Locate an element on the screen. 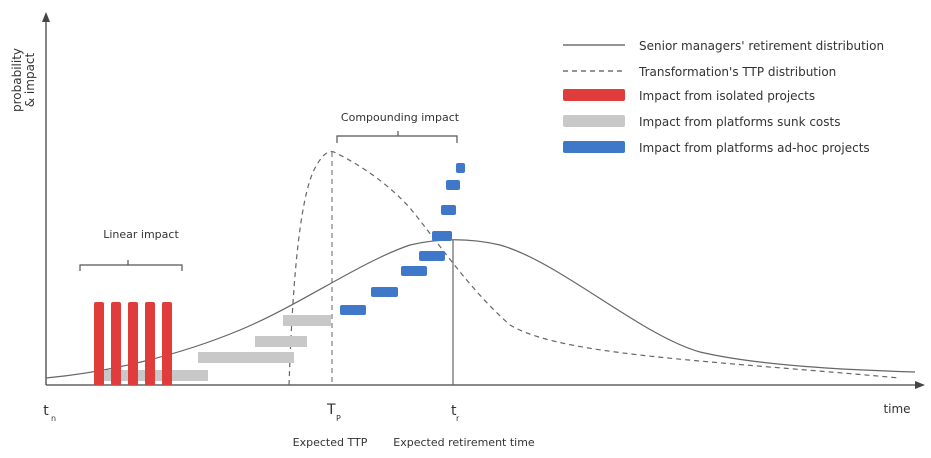  time-label: time is located at coordinates (896, 409).